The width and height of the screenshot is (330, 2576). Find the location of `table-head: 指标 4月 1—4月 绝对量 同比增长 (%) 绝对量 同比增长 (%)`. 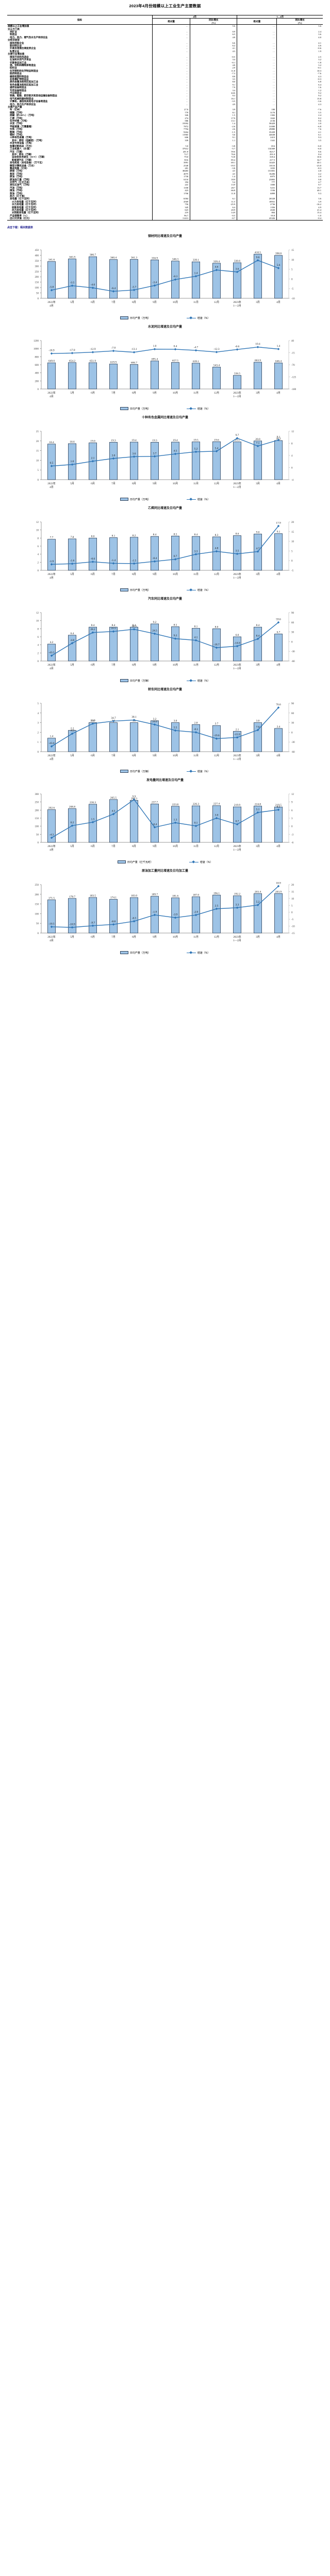

table-head: 指标 4月 1—4月 绝对量 同比增长 (%) 绝对量 同比增长 (%) is located at coordinates (165, 19).